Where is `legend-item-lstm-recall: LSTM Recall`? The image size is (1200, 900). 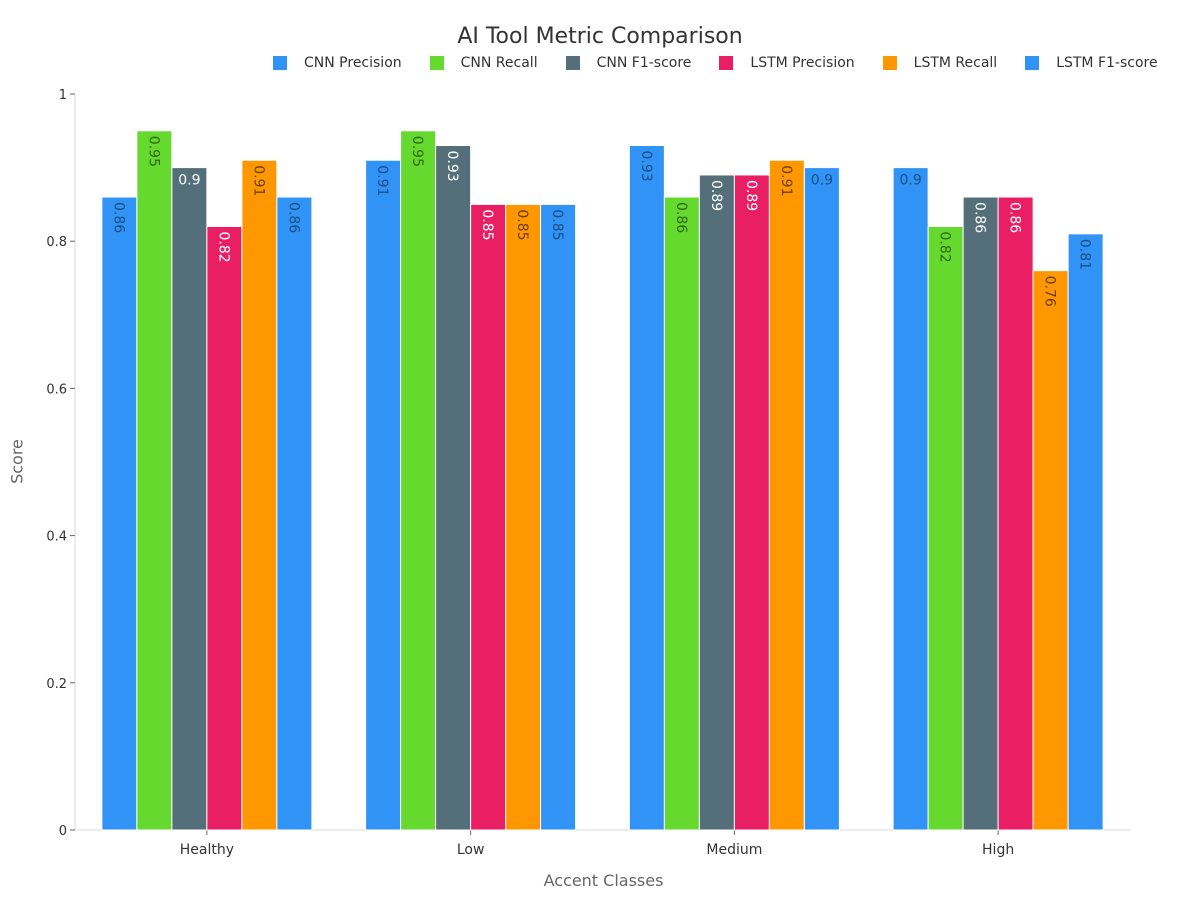 legend-item-lstm-recall: LSTM Recall is located at coordinates (940, 63).